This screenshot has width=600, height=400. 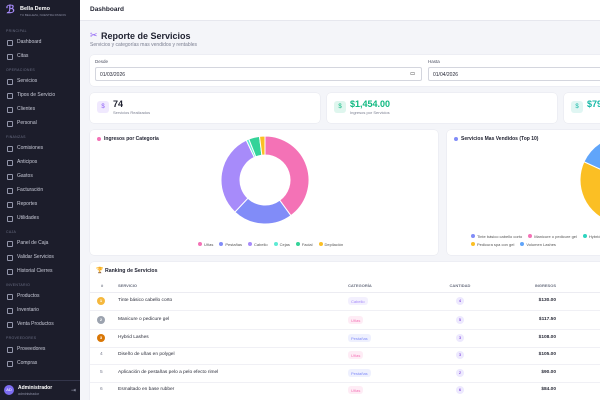 What do you see at coordinates (74, 391) in the screenshot?
I see `logout-icon: ⇥` at bounding box center [74, 391].